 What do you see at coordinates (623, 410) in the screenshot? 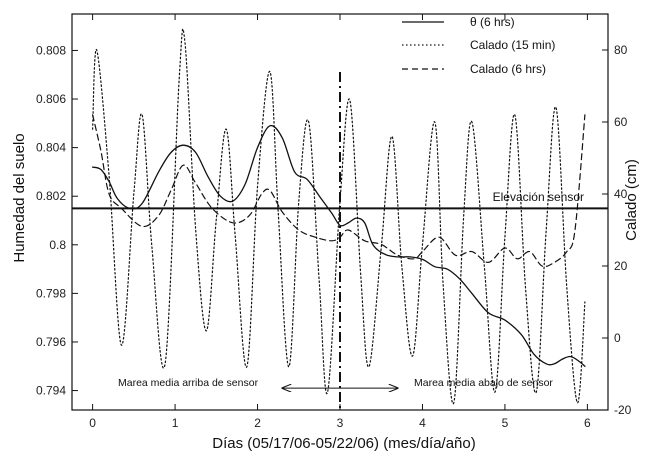
I see `y-right-tick-label: -20` at bounding box center [623, 410].